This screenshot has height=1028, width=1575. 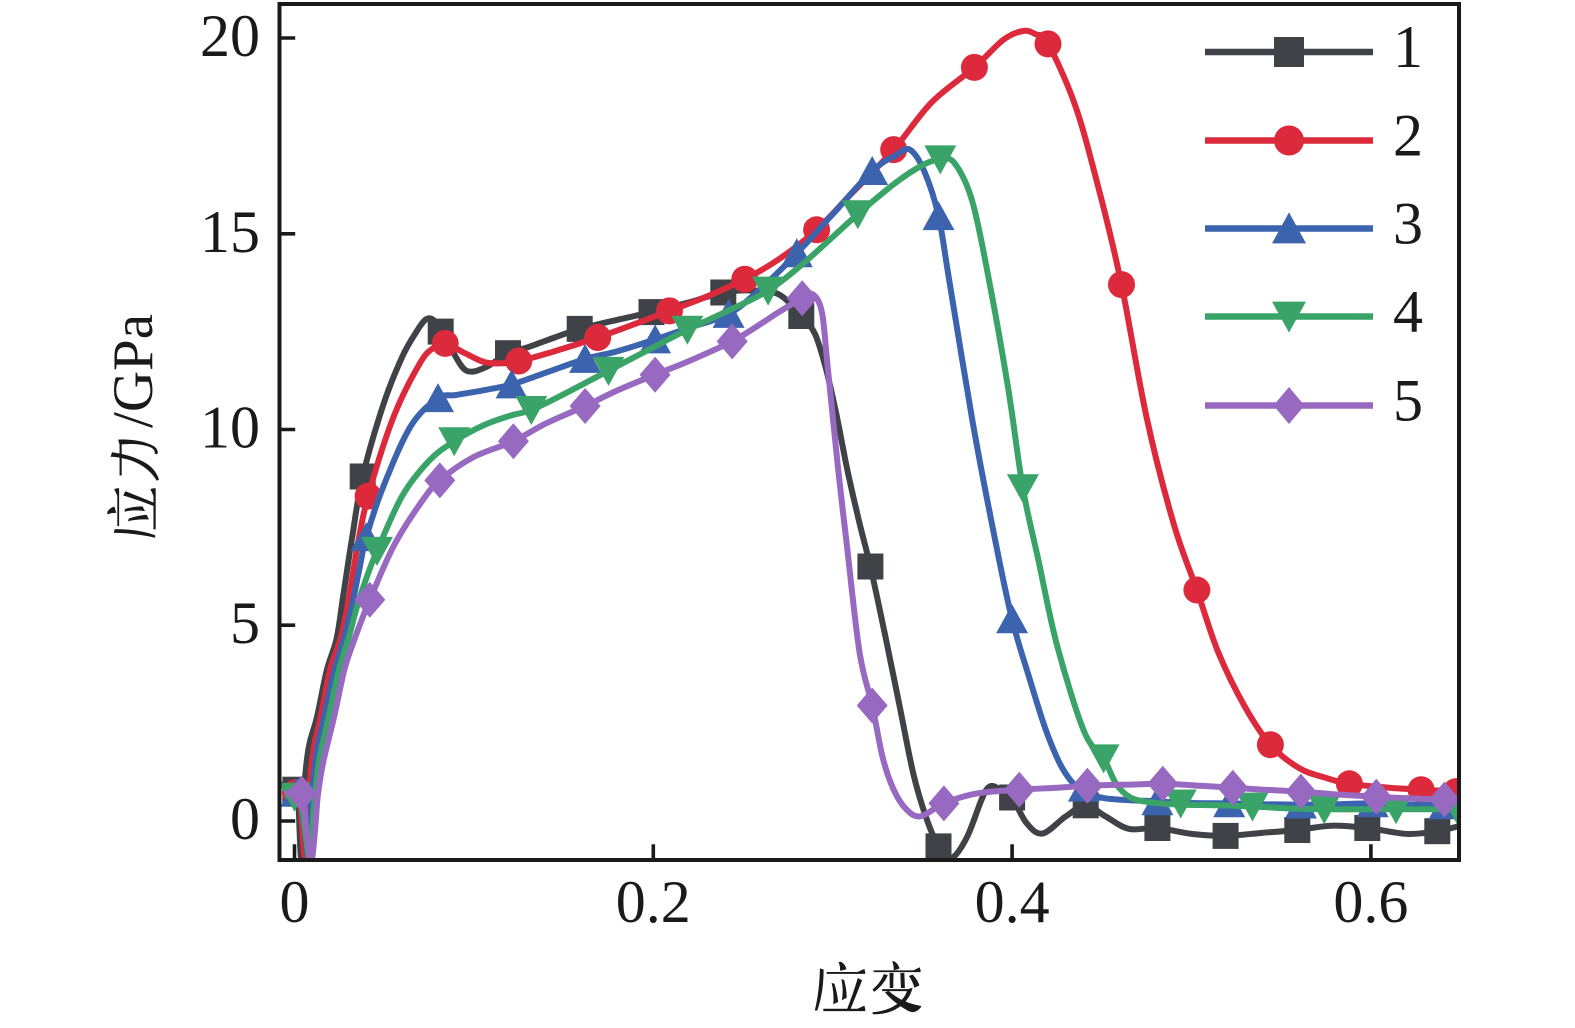 I want to click on svg-text: 2, so click(x=1408, y=136).